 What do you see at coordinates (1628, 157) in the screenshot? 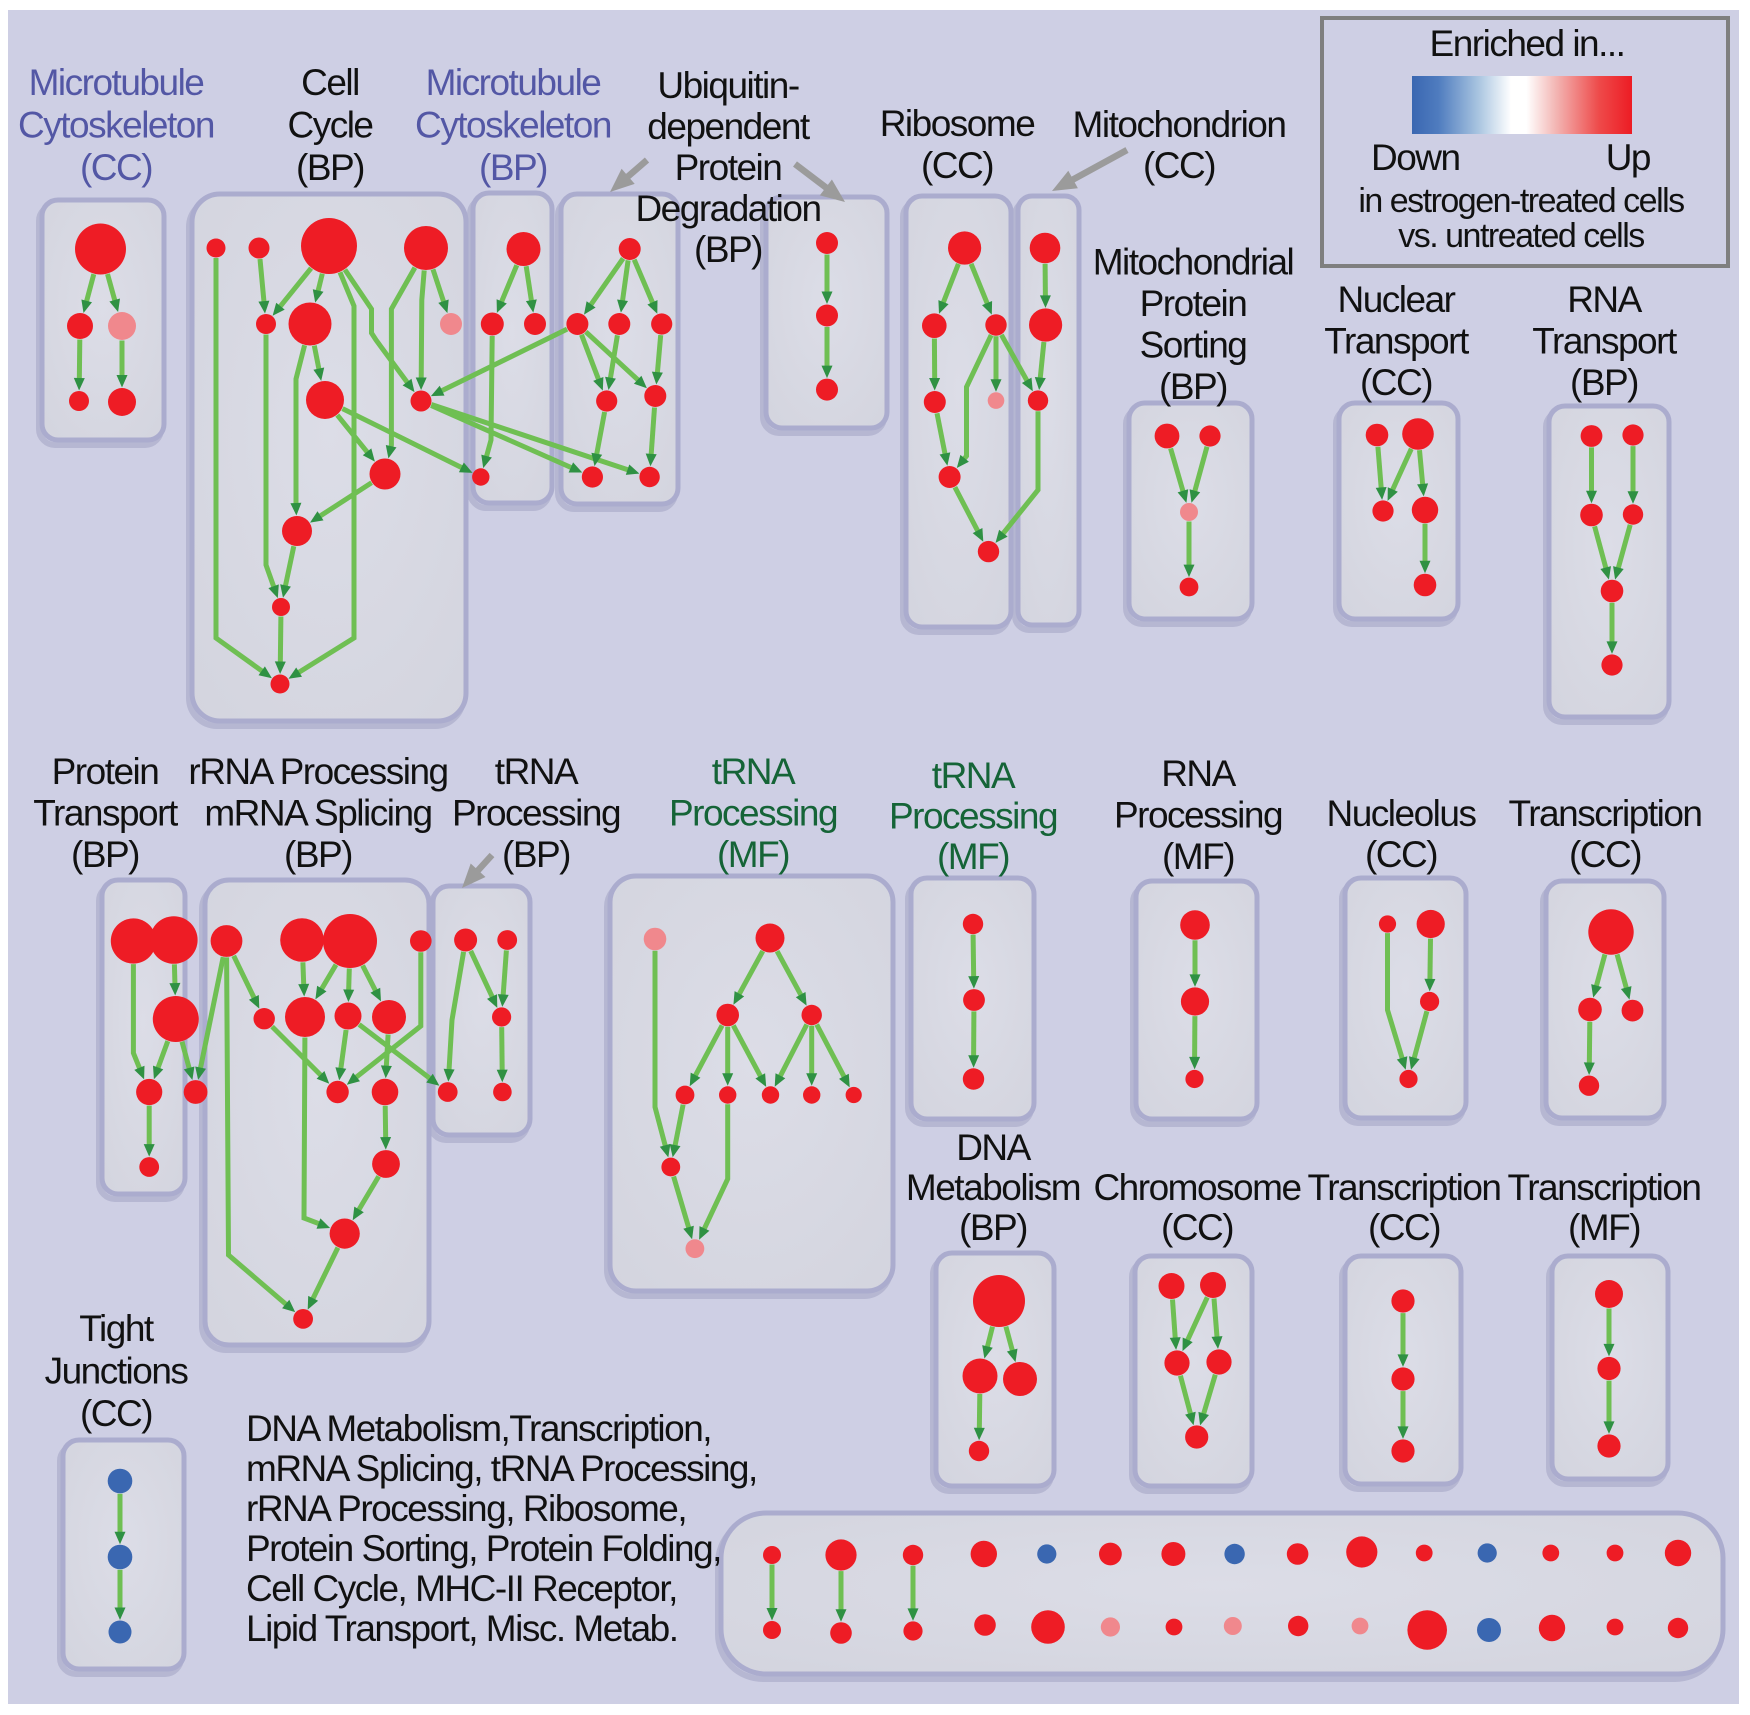
I see `svg-text: Up` at bounding box center [1628, 157].